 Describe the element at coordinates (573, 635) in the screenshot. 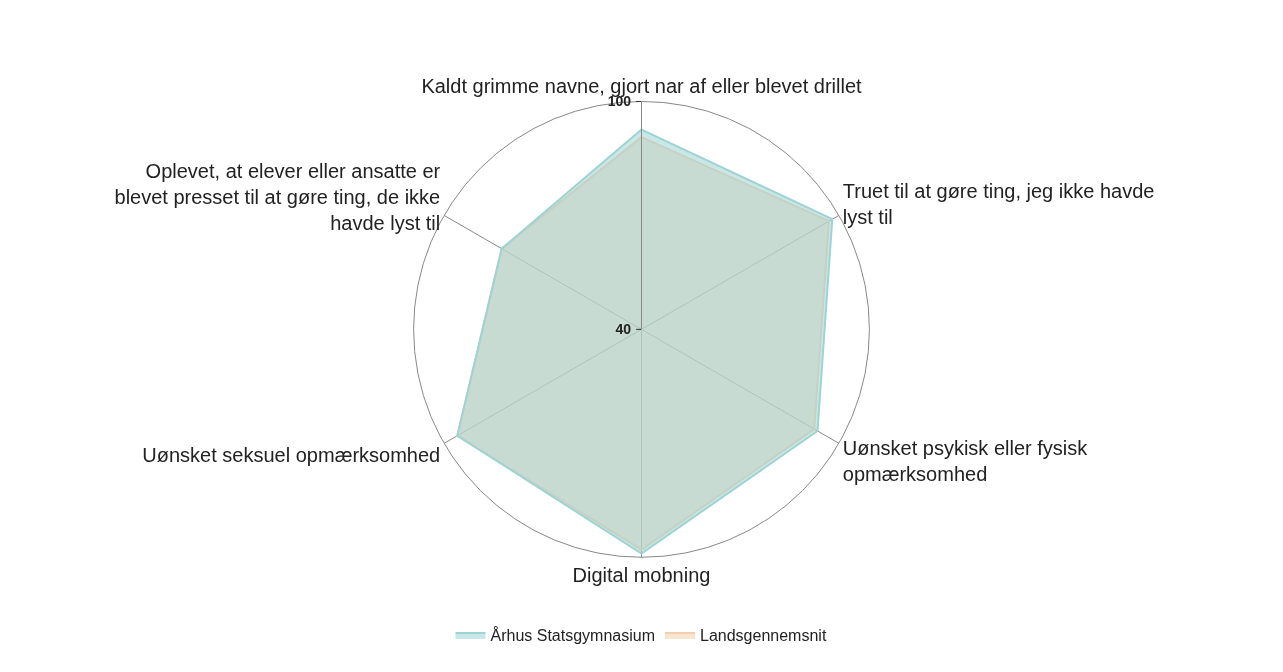

I see `legend-label: Århus Statsgymnasium` at that location.